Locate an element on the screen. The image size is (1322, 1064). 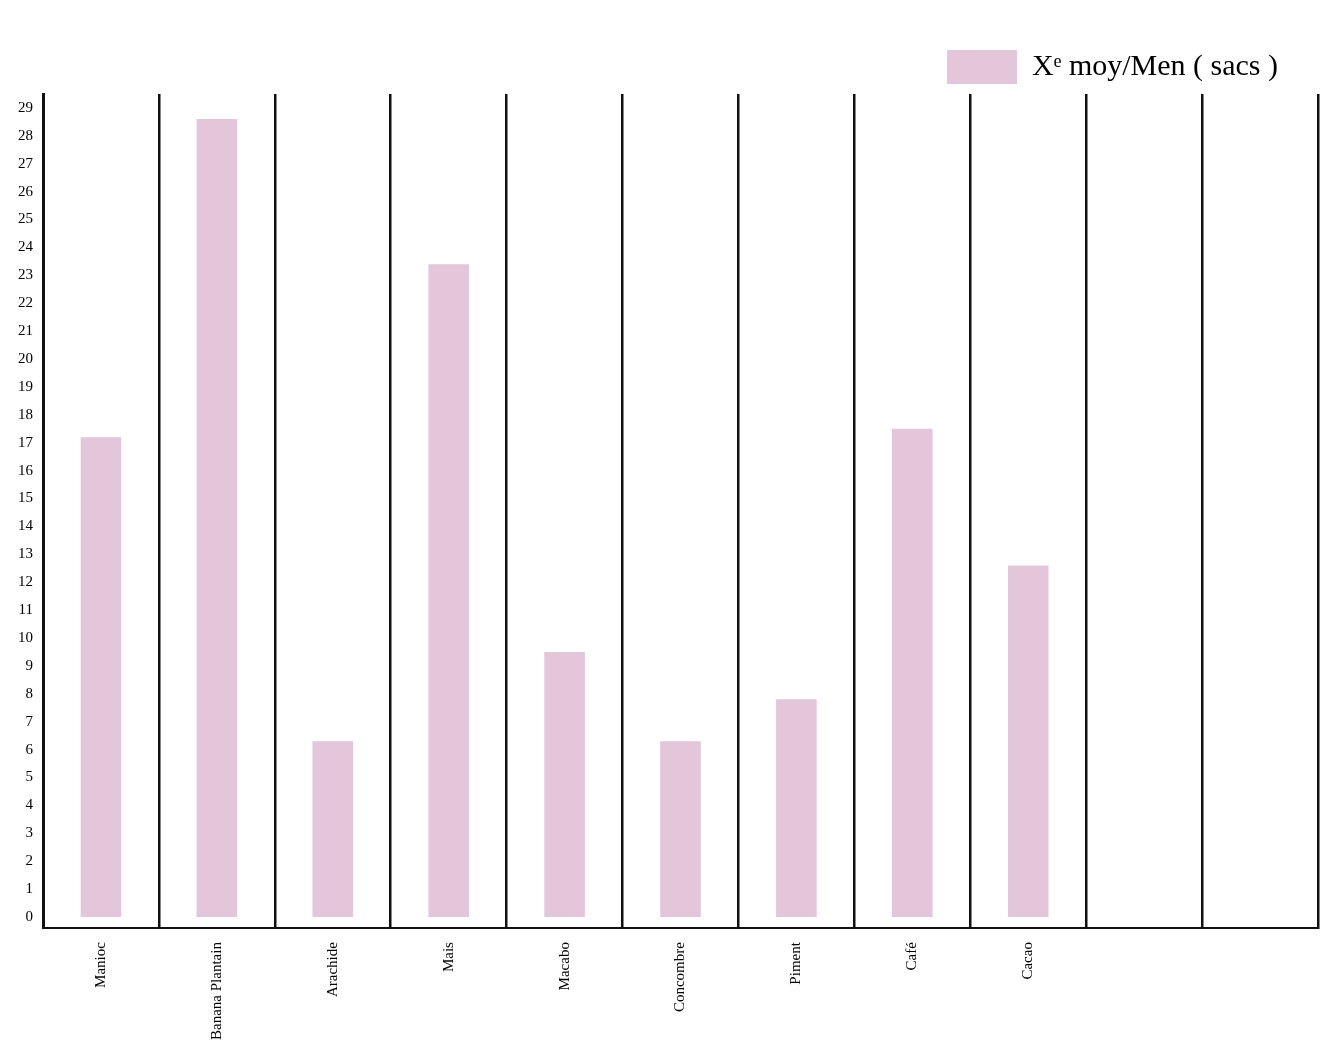
y-tick-label: 29 is located at coordinates (25, 106).